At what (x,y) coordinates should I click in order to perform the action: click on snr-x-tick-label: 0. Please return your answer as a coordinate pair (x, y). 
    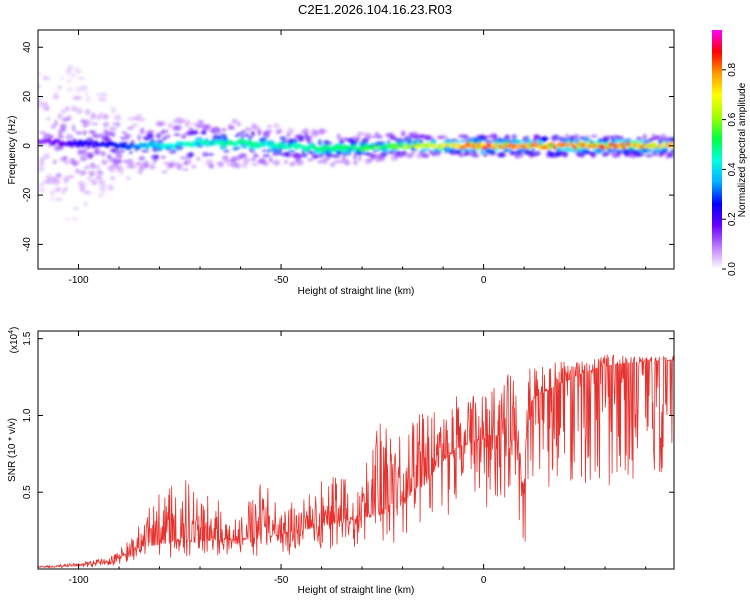
    Looking at the image, I should click on (484, 580).